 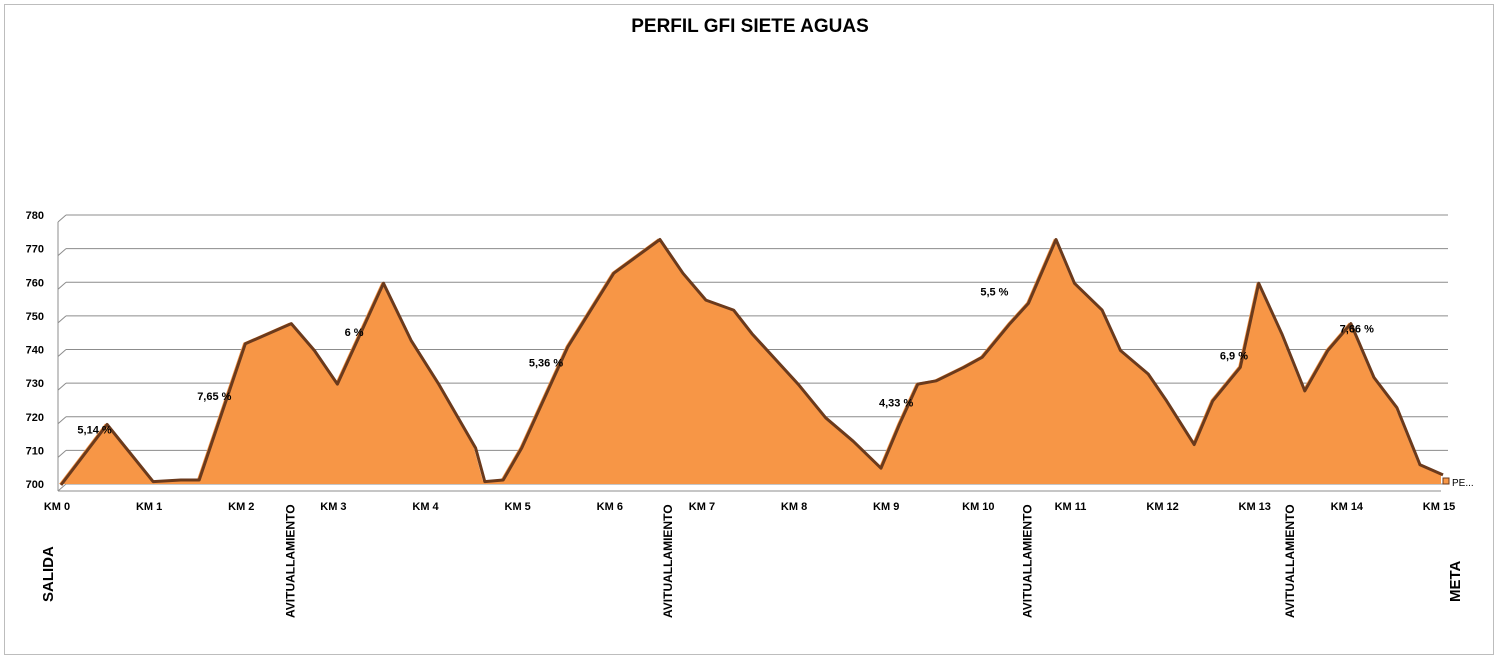 What do you see at coordinates (1439, 507) in the screenshot?
I see `x-tick-label: KM 15` at bounding box center [1439, 507].